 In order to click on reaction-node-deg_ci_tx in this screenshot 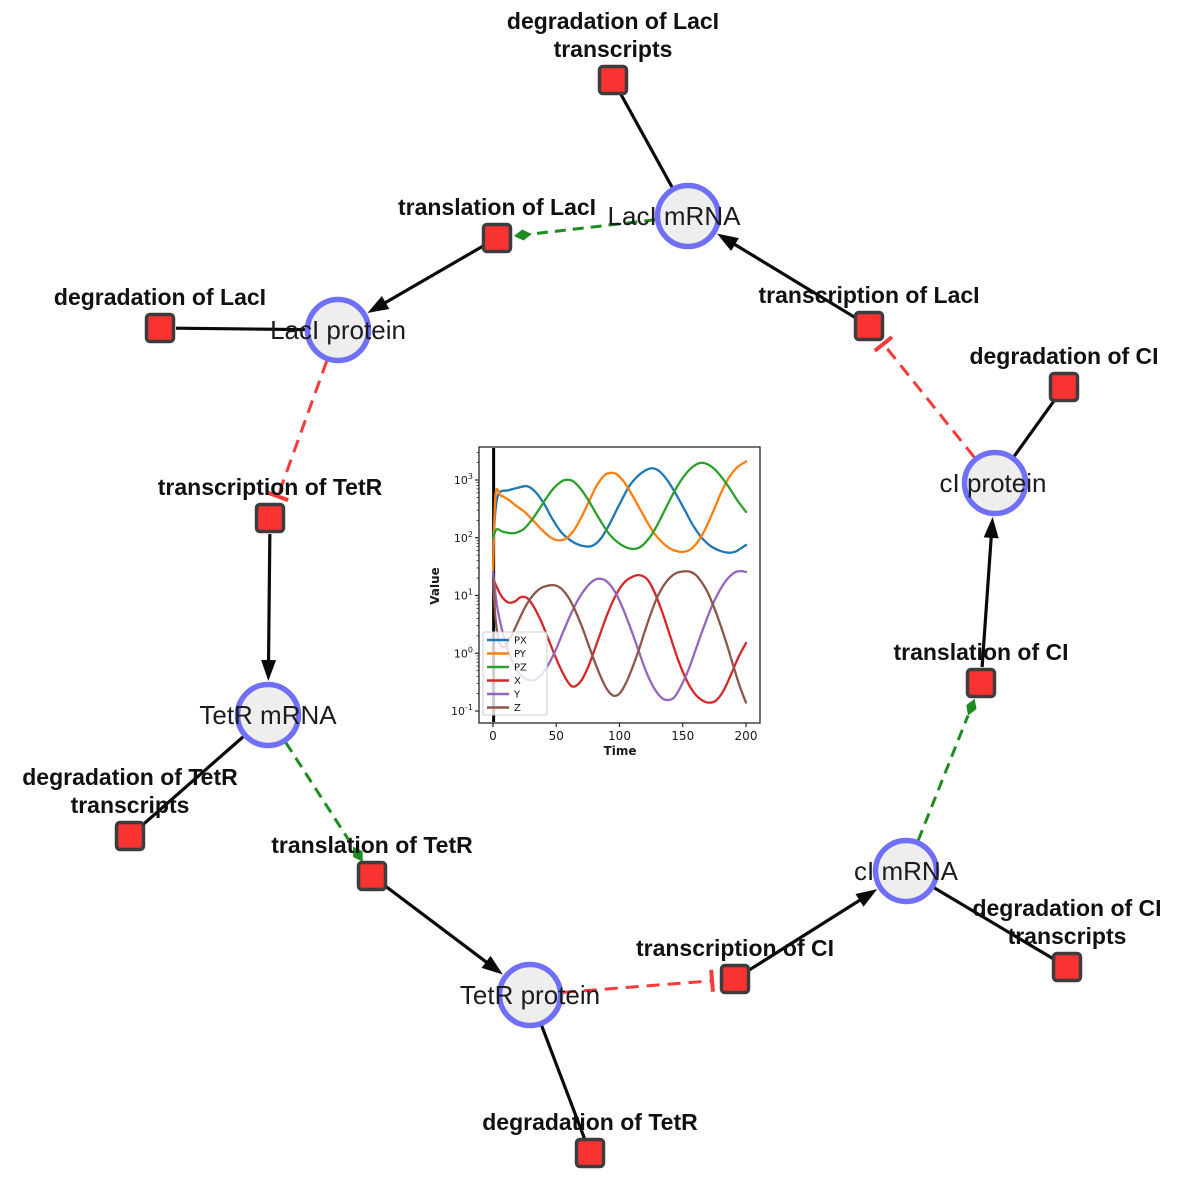, I will do `click(1067, 967)`.